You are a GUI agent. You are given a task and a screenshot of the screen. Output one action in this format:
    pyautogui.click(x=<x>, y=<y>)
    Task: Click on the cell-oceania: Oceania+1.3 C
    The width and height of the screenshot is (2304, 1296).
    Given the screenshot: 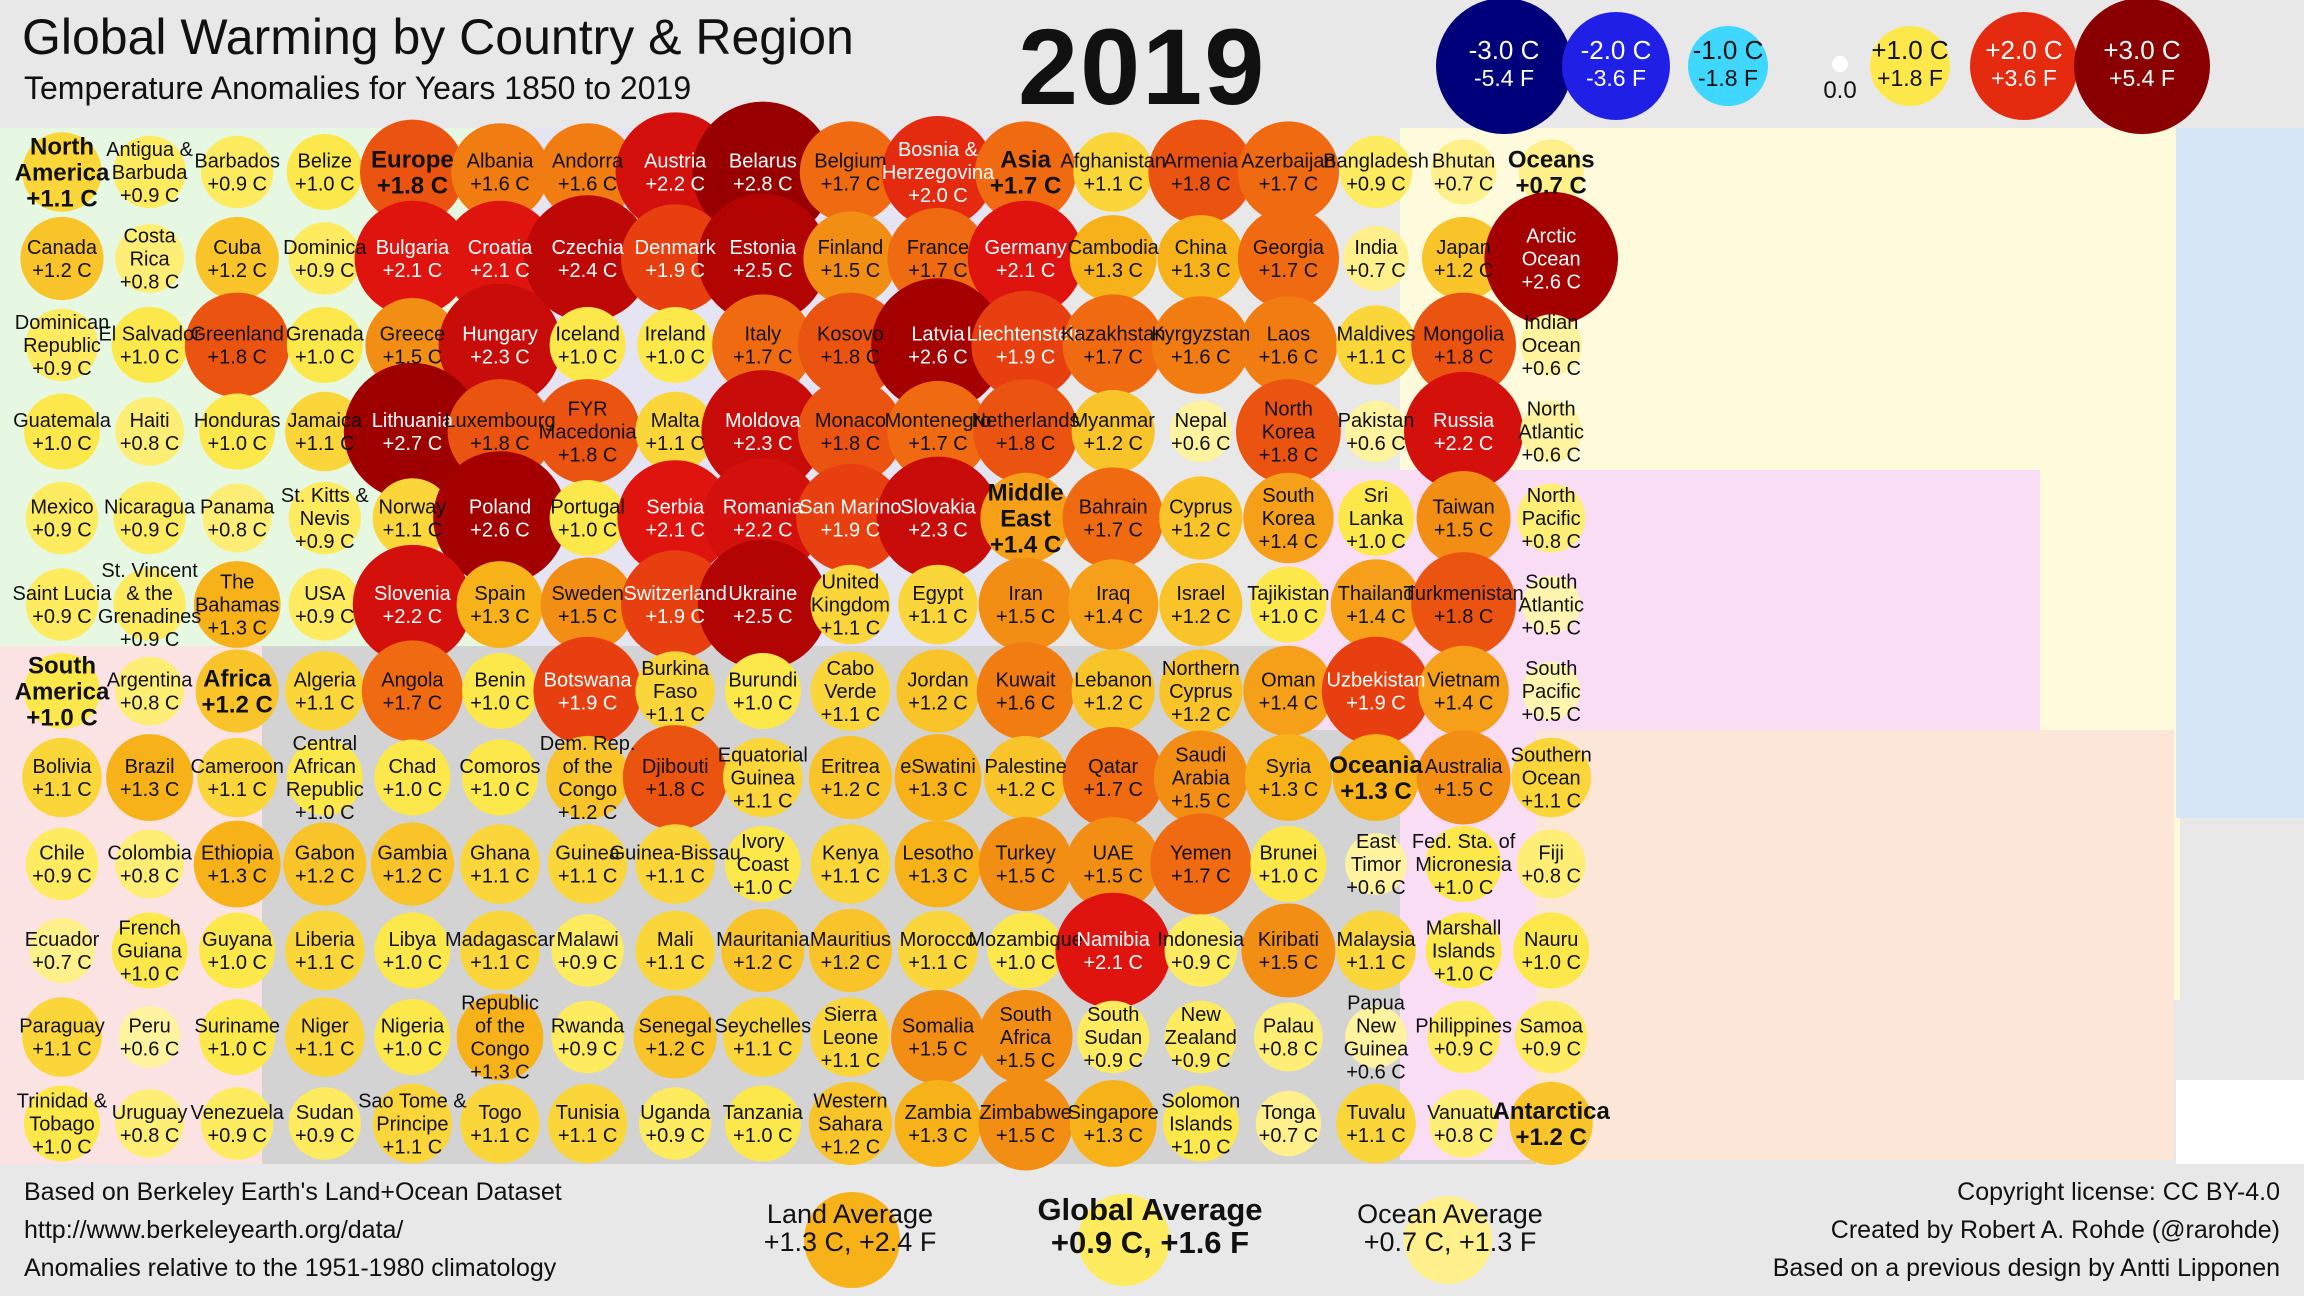 What is the action you would take?
    pyautogui.click(x=1376, y=778)
    